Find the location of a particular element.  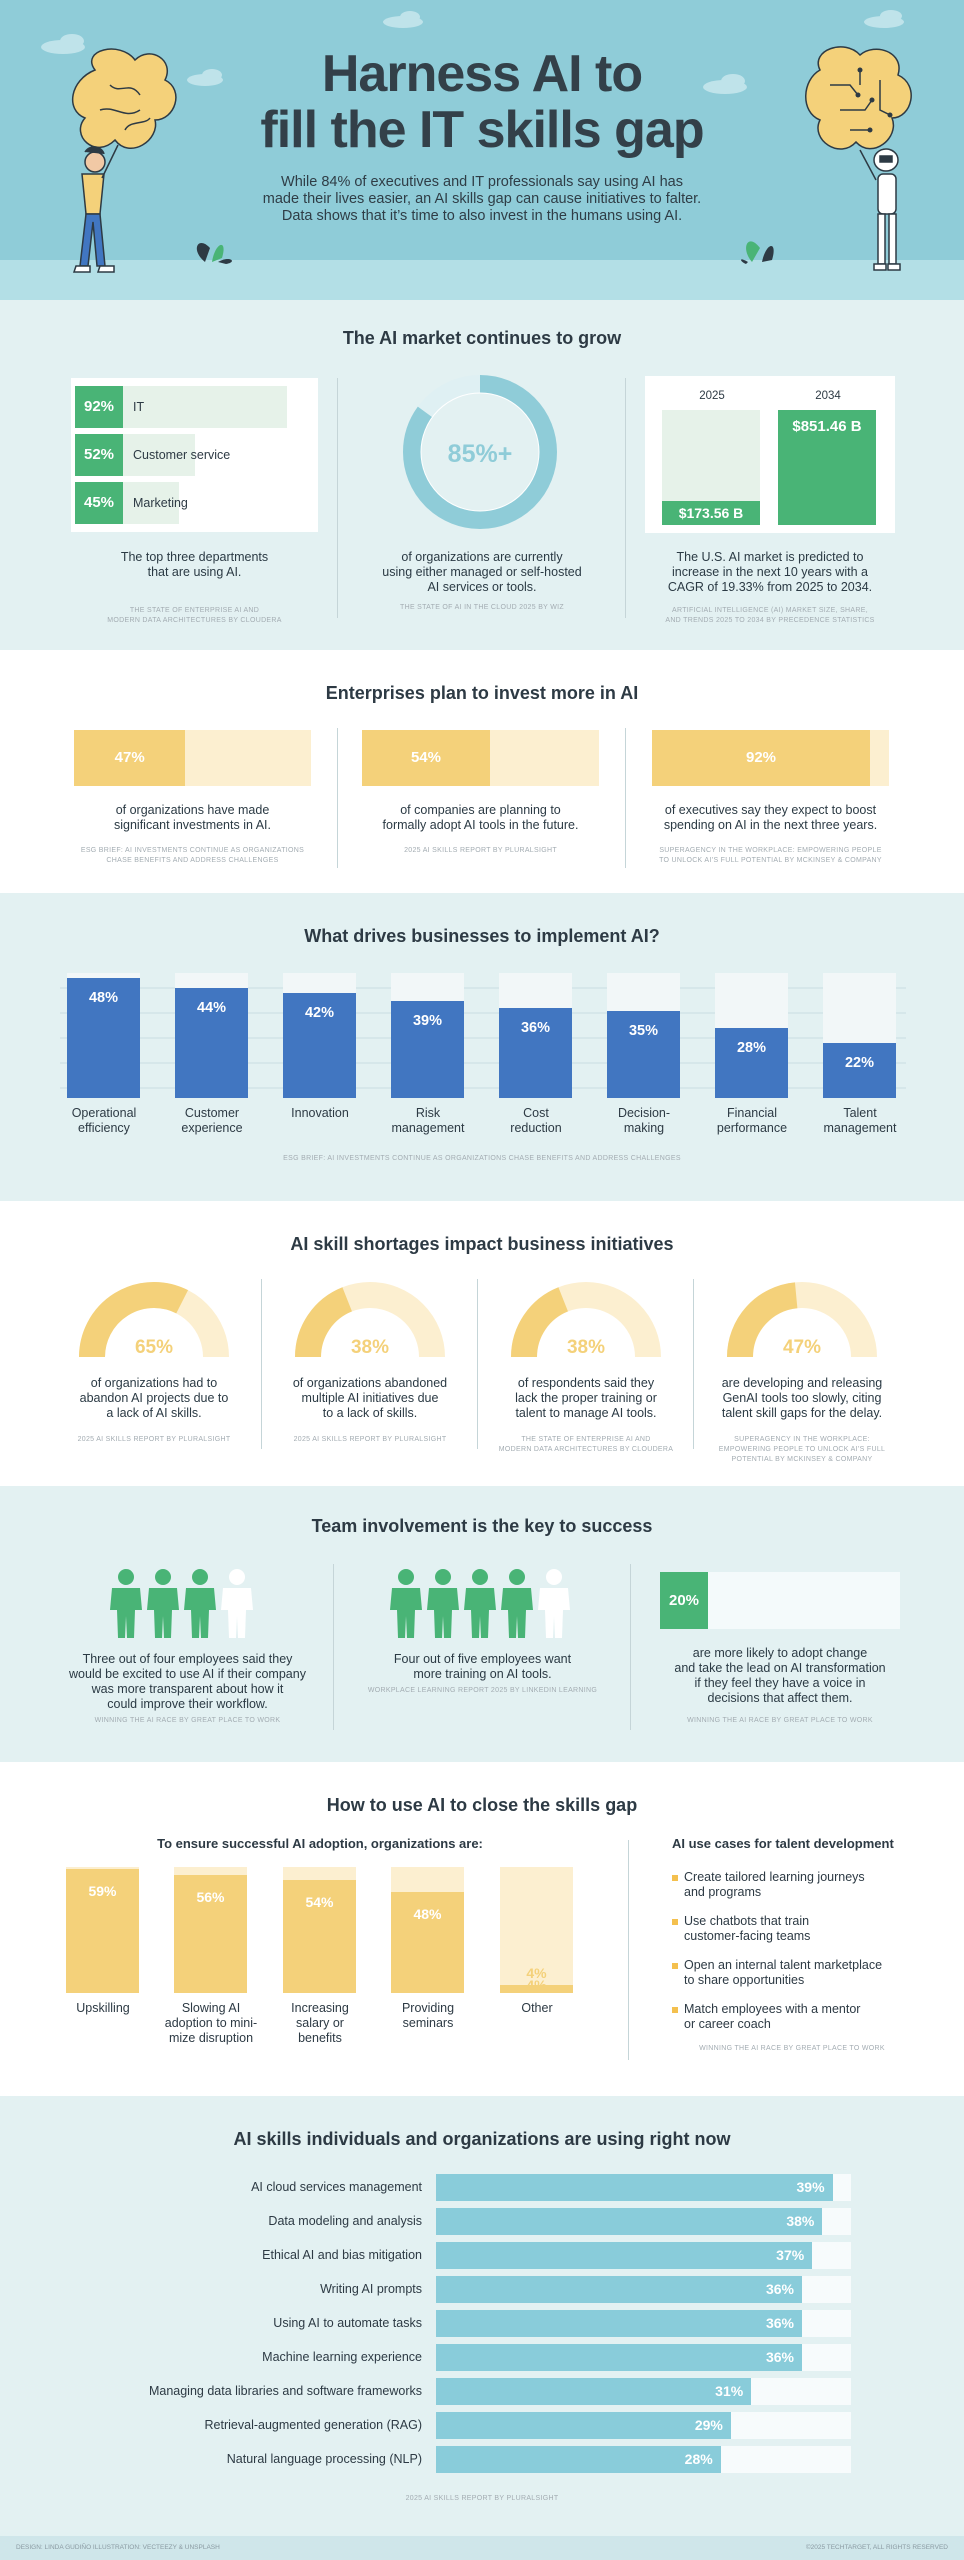

caption-line: more training on AI tools. is located at coordinates (482, 1674).